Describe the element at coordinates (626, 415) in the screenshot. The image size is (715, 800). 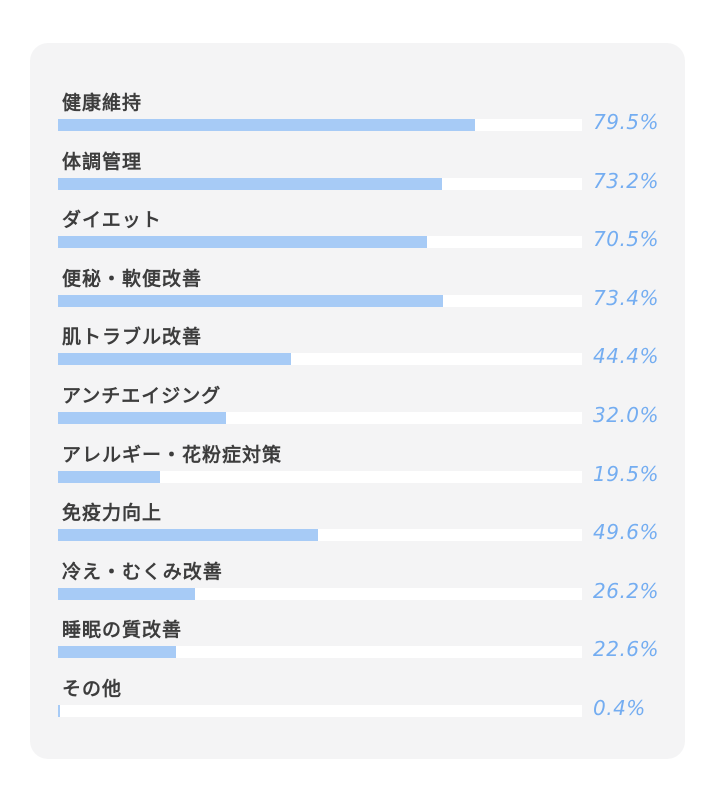
I see `bar-value-label: 32.0%` at that location.